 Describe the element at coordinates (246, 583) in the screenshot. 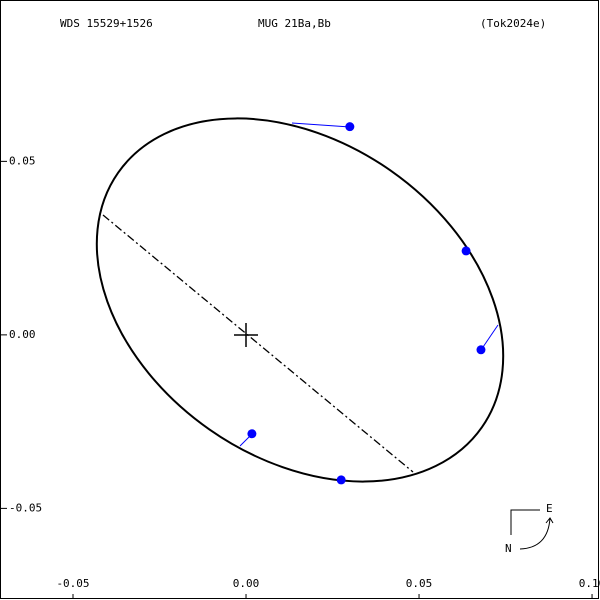

I see `x-tick-label: 0.00` at that location.